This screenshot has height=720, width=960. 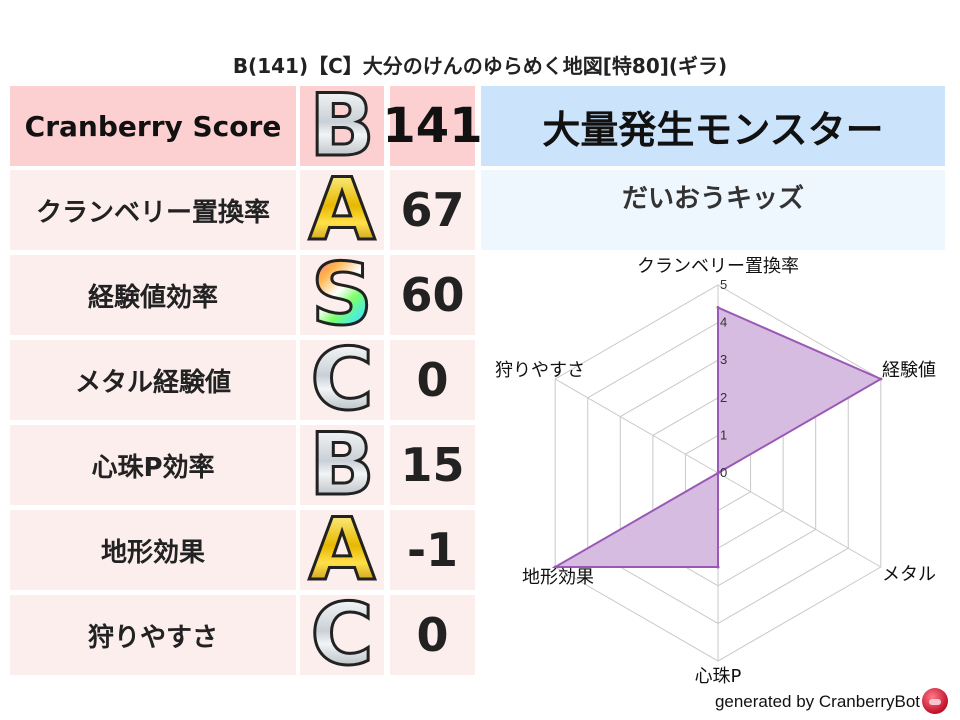 I want to click on metric-value: 67, so click(x=432, y=210).